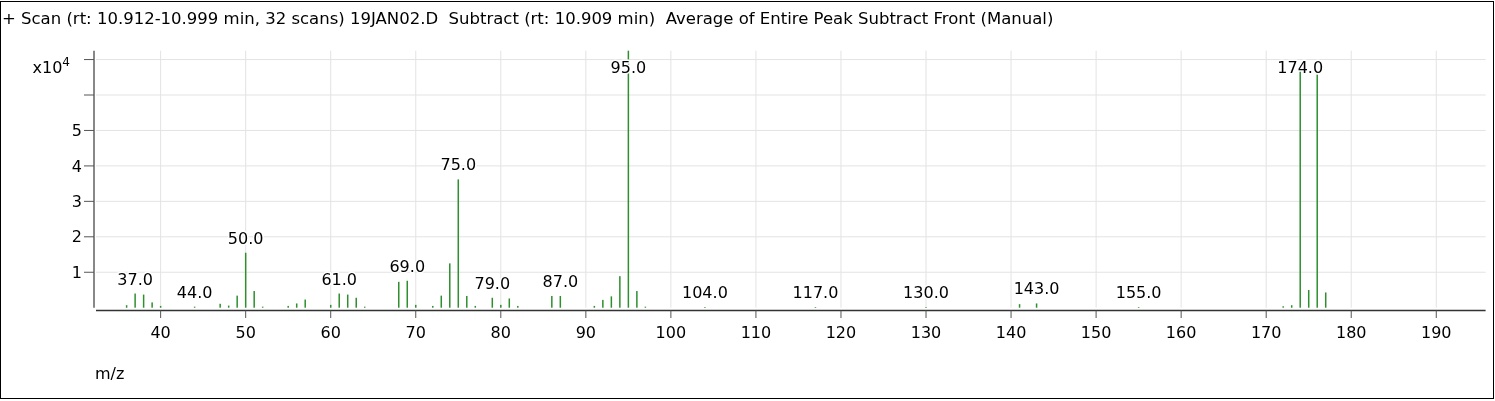 The image size is (1495, 401). Describe the element at coordinates (1181, 332) in the screenshot. I see `x-tick-label: 160` at that location.